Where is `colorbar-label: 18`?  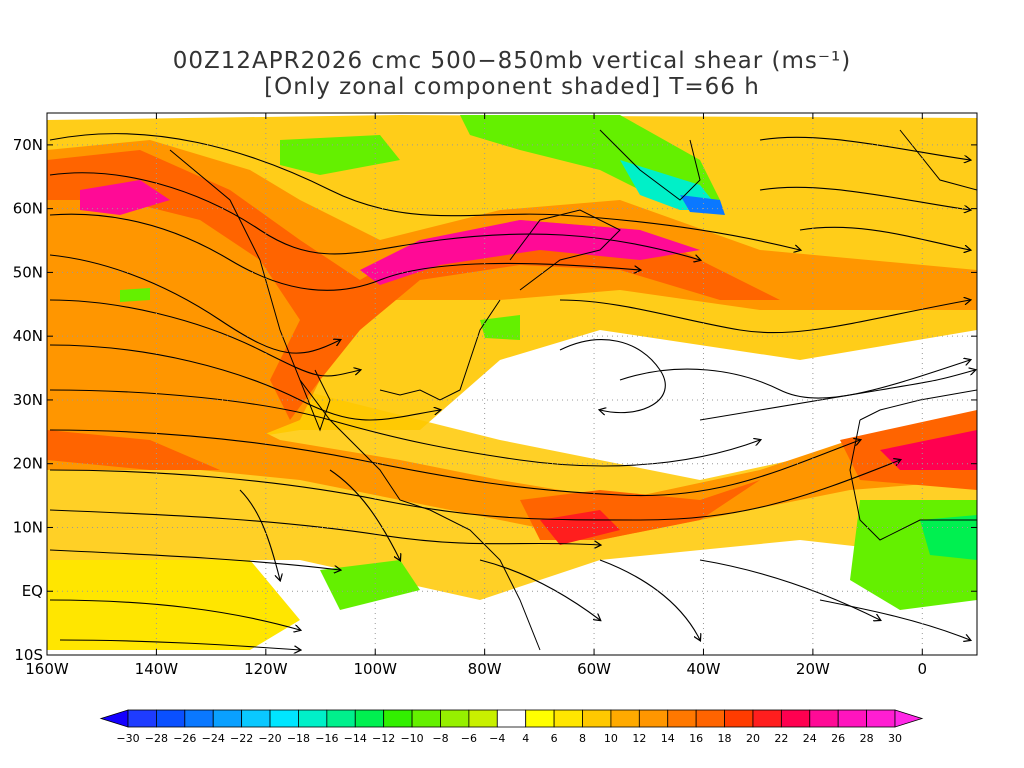 colorbar-label: 18 is located at coordinates (725, 738).